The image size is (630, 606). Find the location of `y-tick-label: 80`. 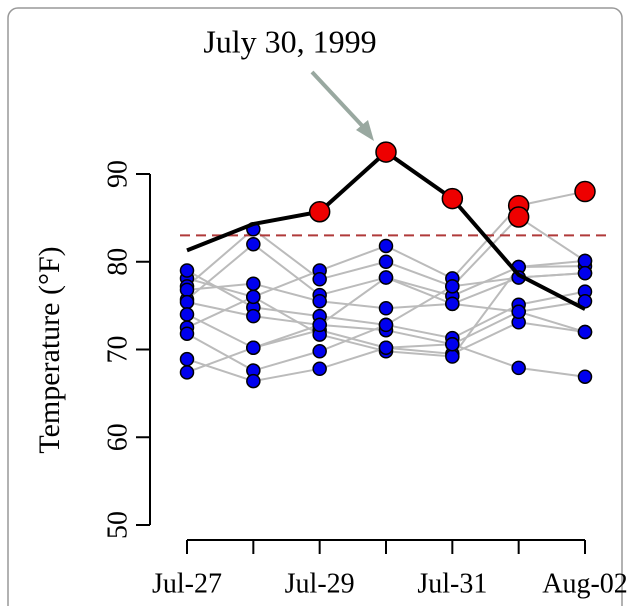

y-tick-label: 80 is located at coordinates (117, 262).